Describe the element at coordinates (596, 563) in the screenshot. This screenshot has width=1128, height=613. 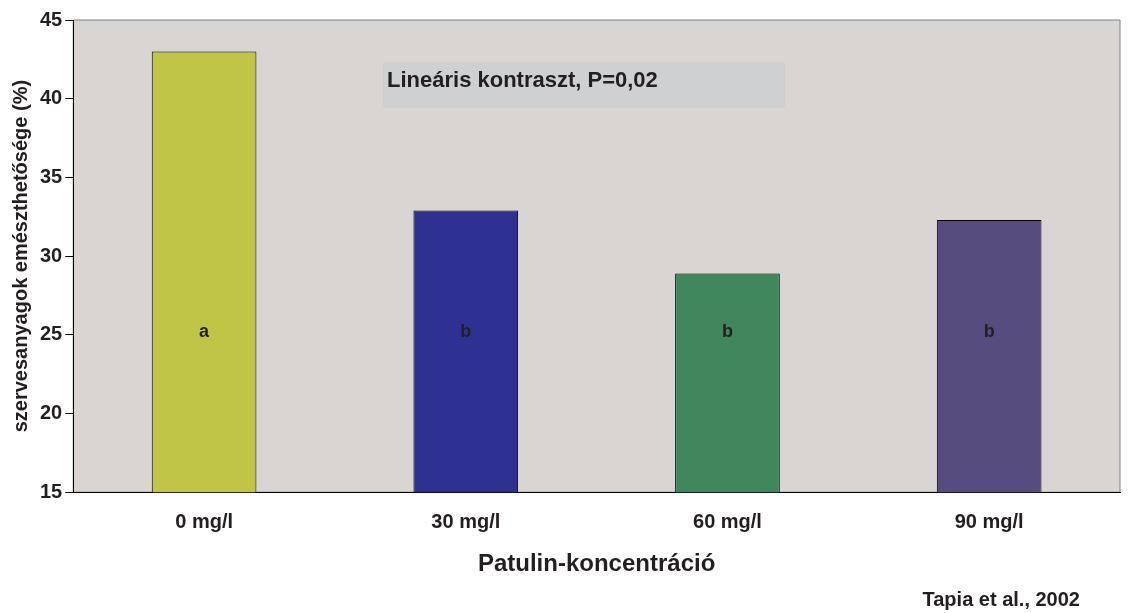
I see `x-axis-title: Patulin-koncentráció` at that location.